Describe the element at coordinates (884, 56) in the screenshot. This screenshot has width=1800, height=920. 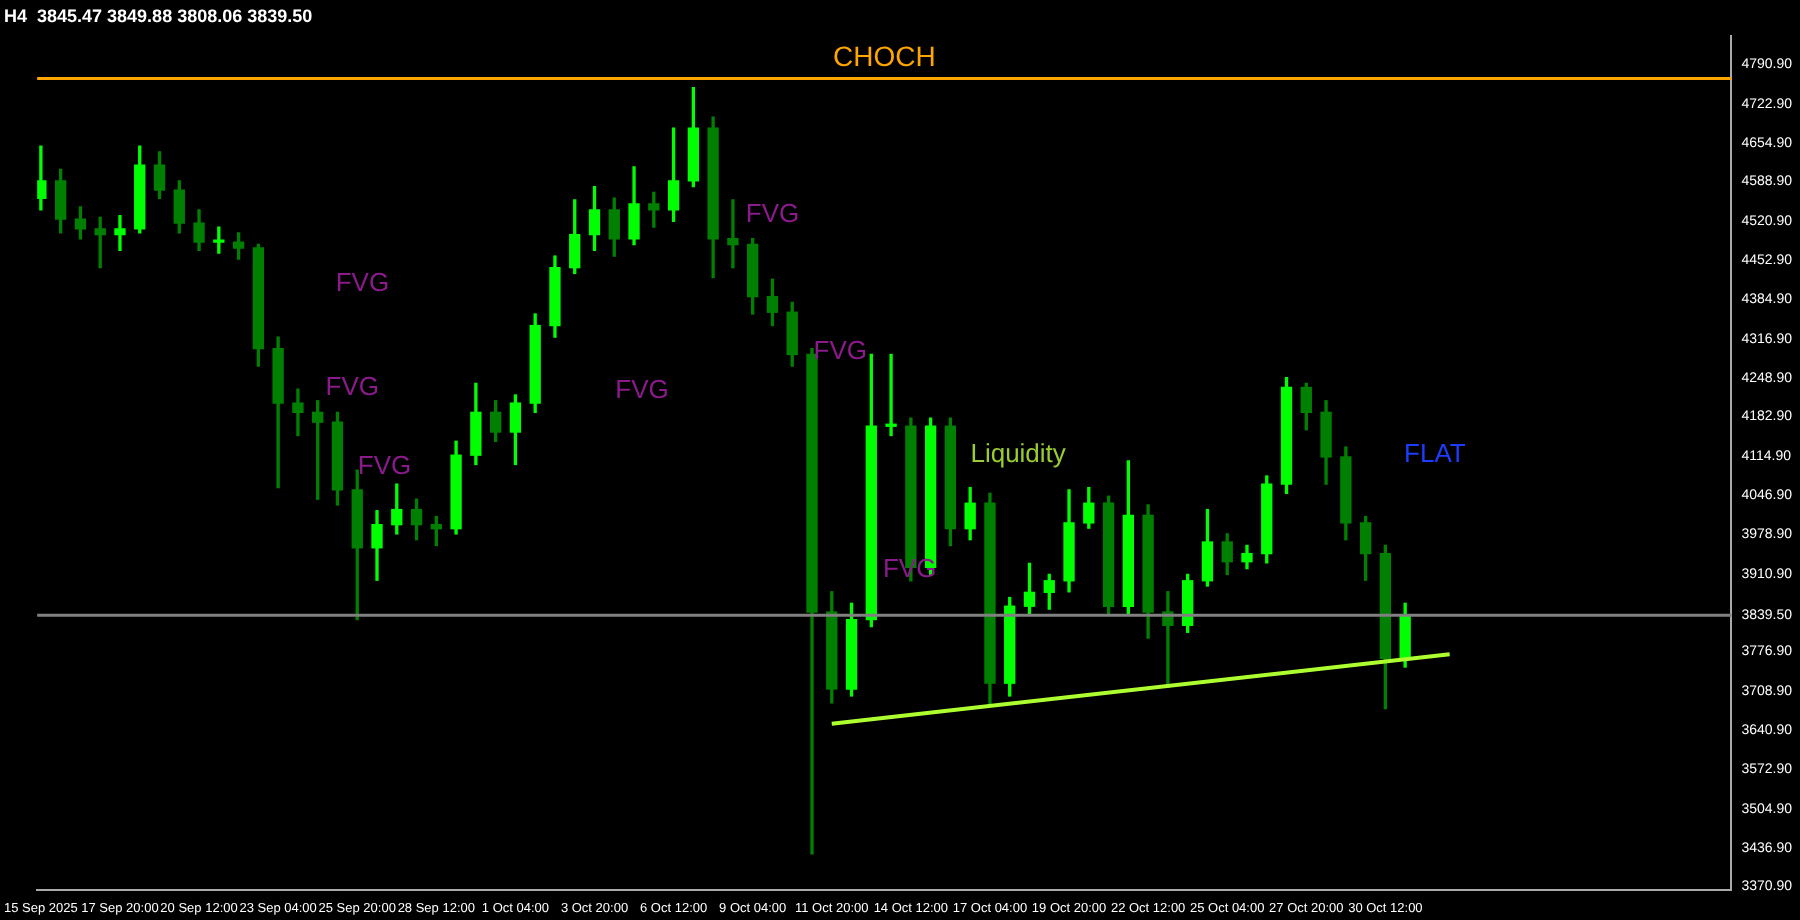
I see `ref-line-label: CHOCH` at that location.